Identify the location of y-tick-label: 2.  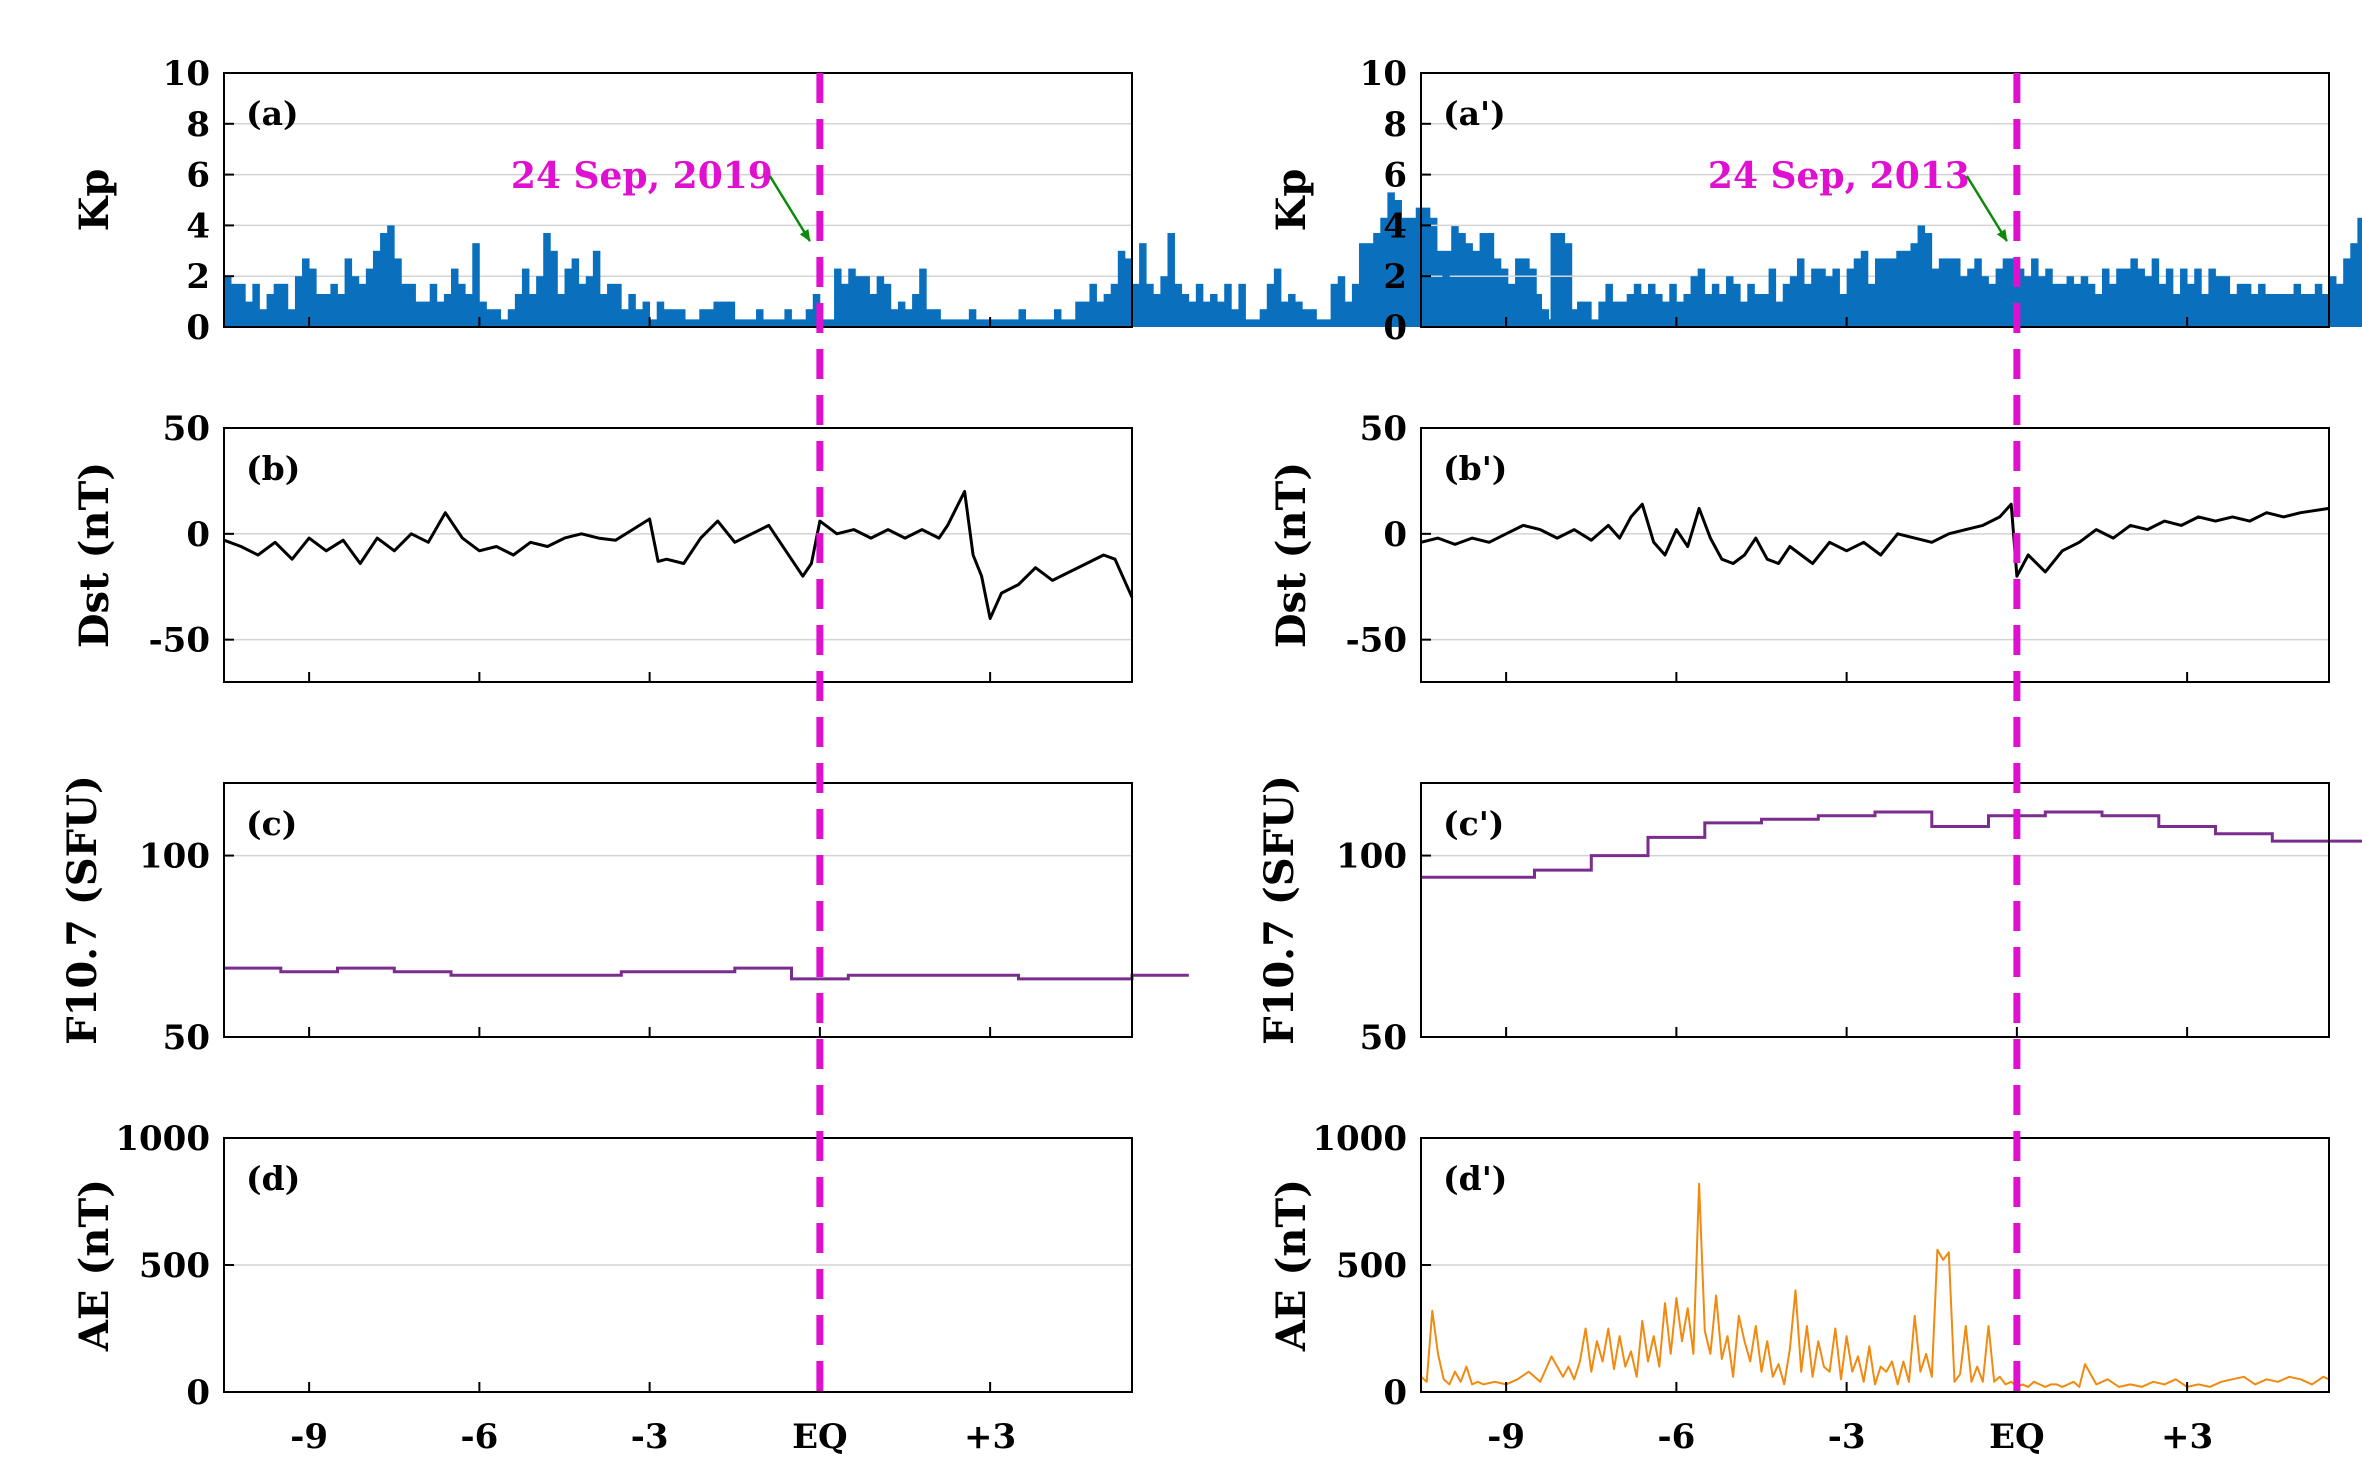
(1395, 277).